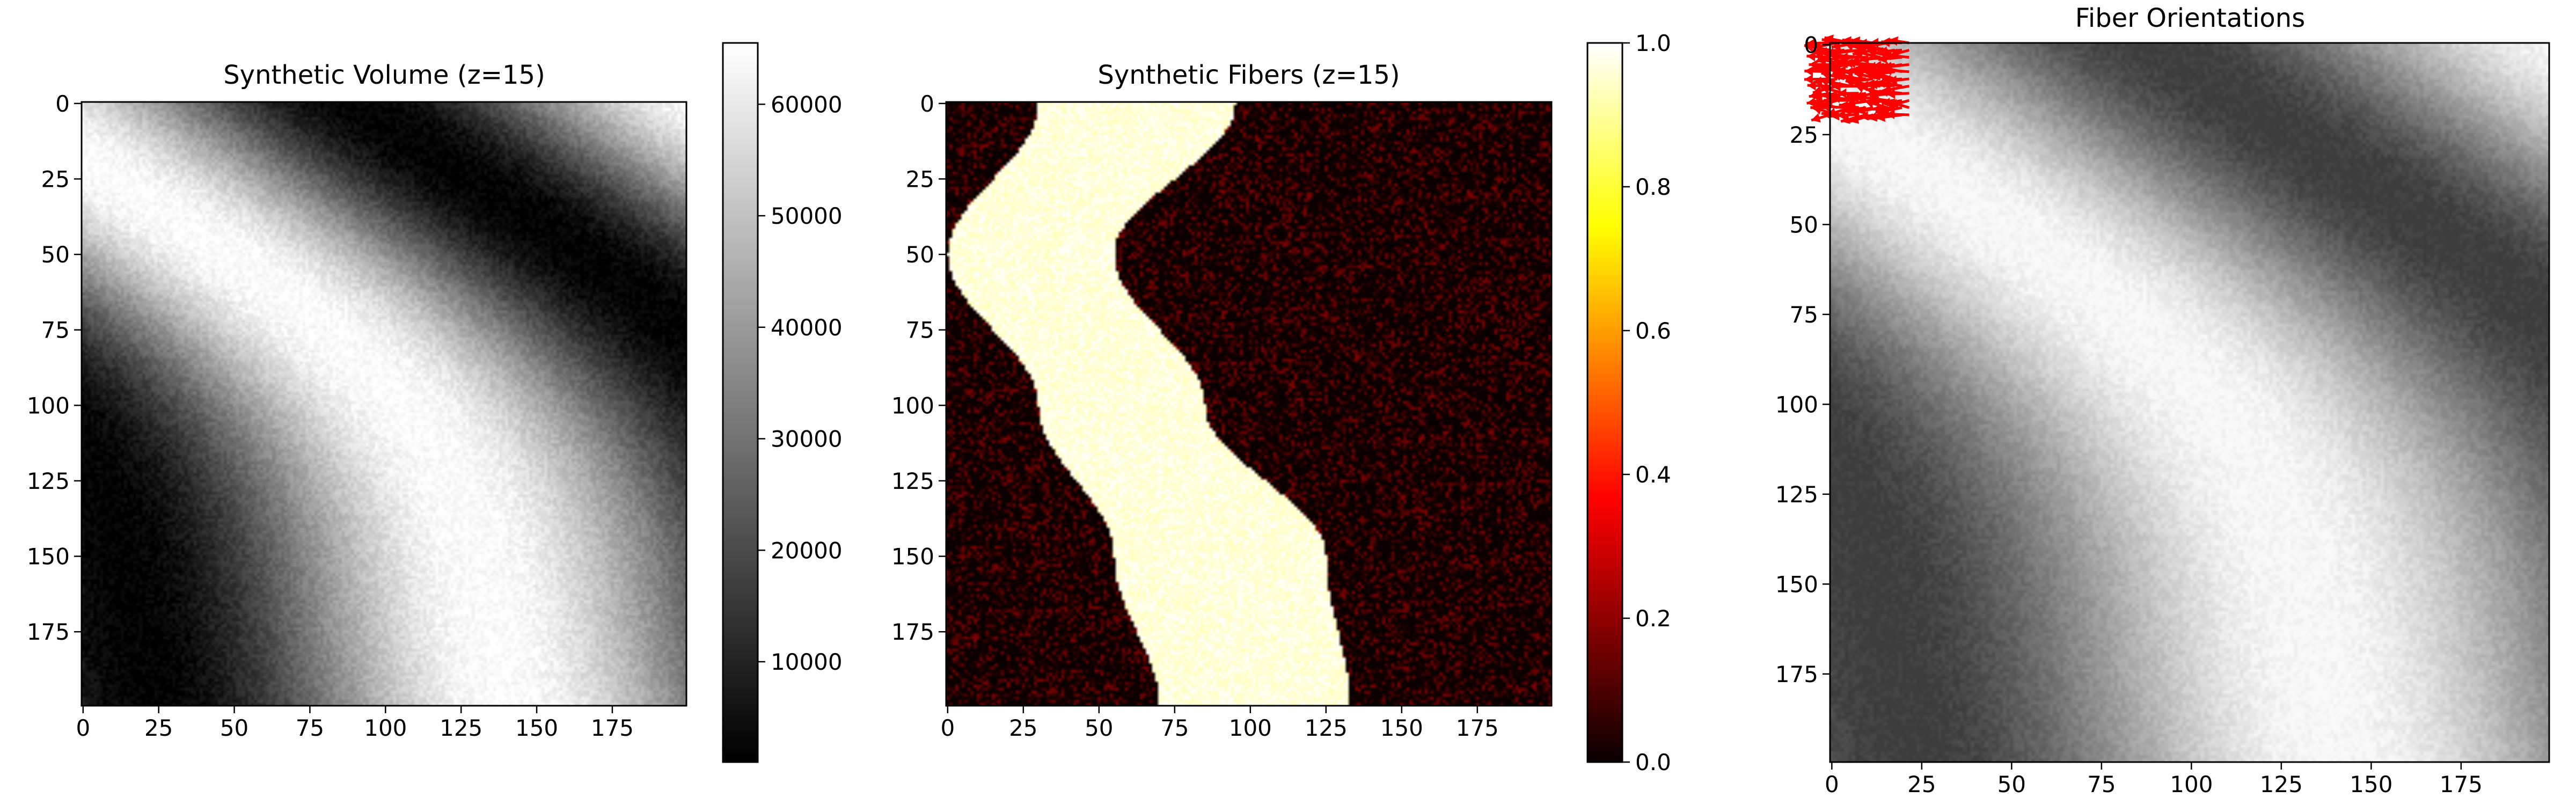 This screenshot has width=2576, height=805. Describe the element at coordinates (48, 557) in the screenshot. I see `y-tick-label: 150` at that location.